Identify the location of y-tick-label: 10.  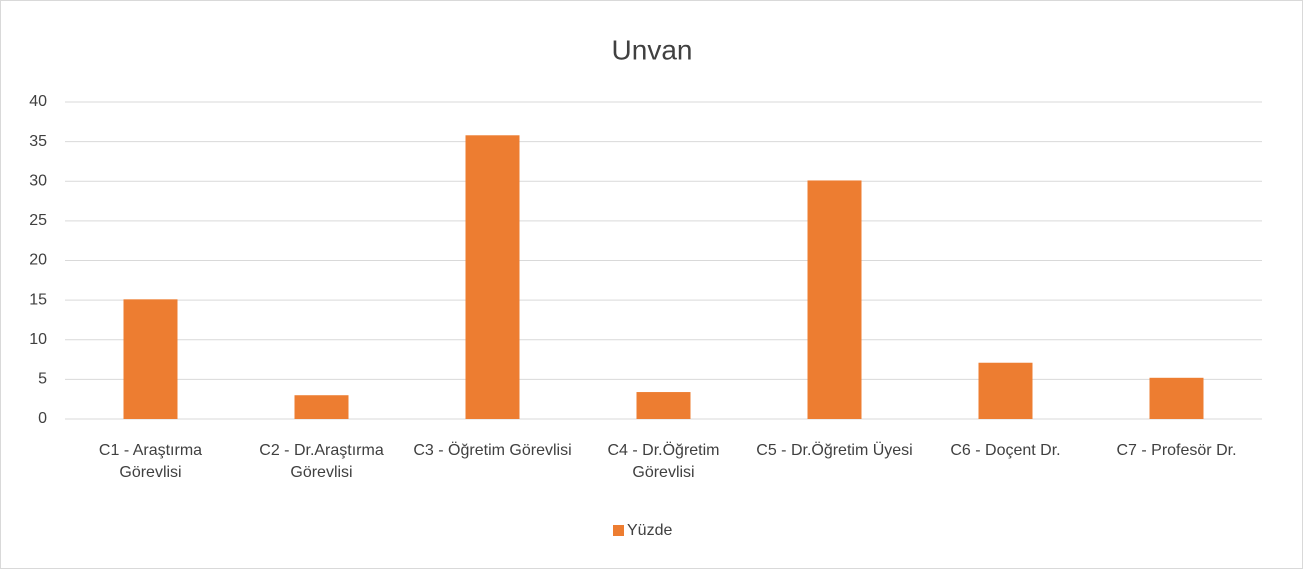
(38, 339).